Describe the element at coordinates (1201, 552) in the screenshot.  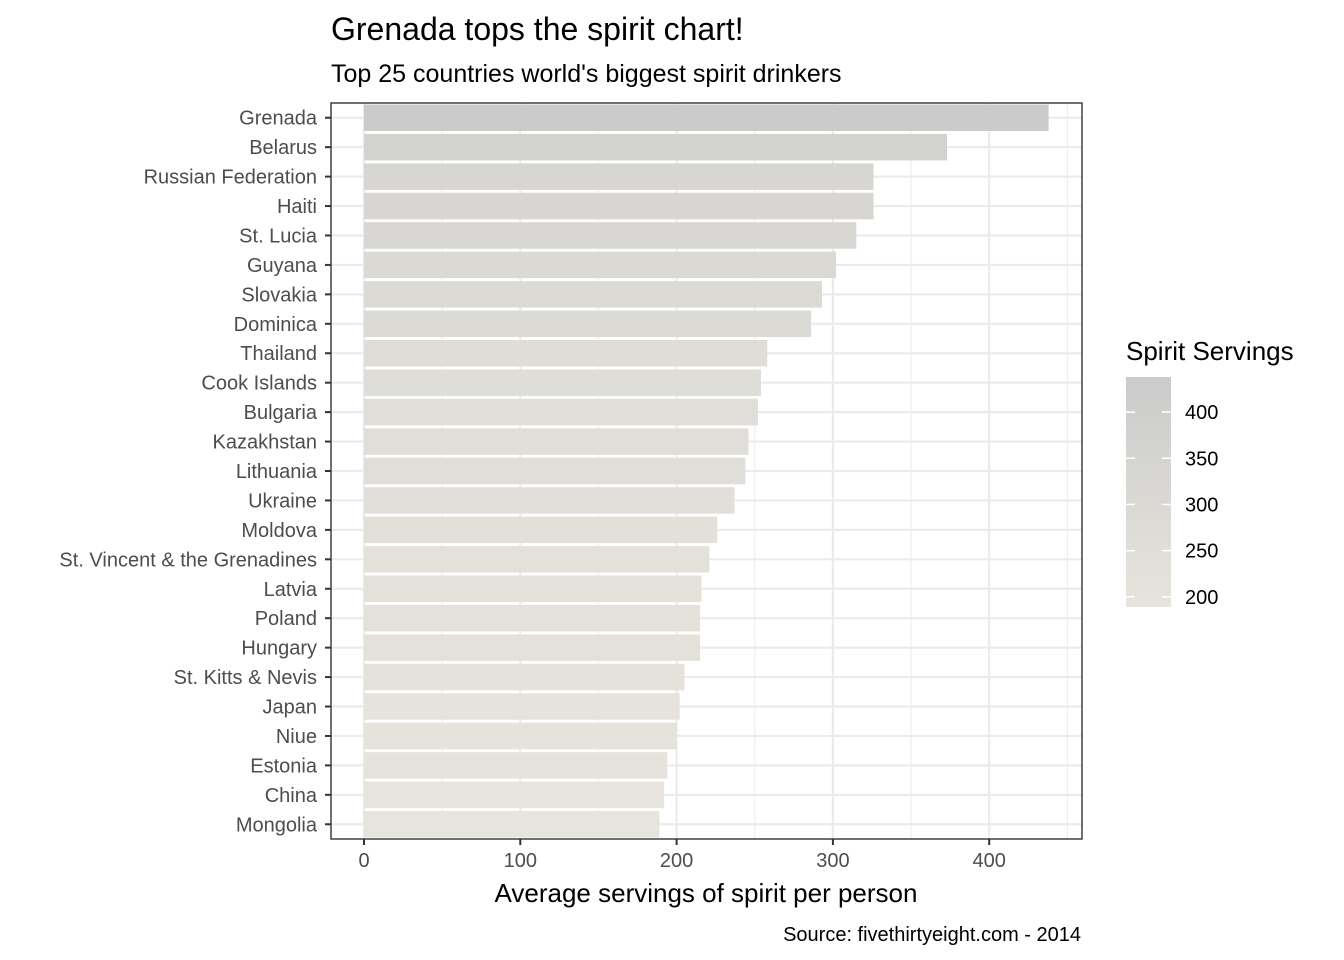
I see `legend-tick-label: 250` at that location.